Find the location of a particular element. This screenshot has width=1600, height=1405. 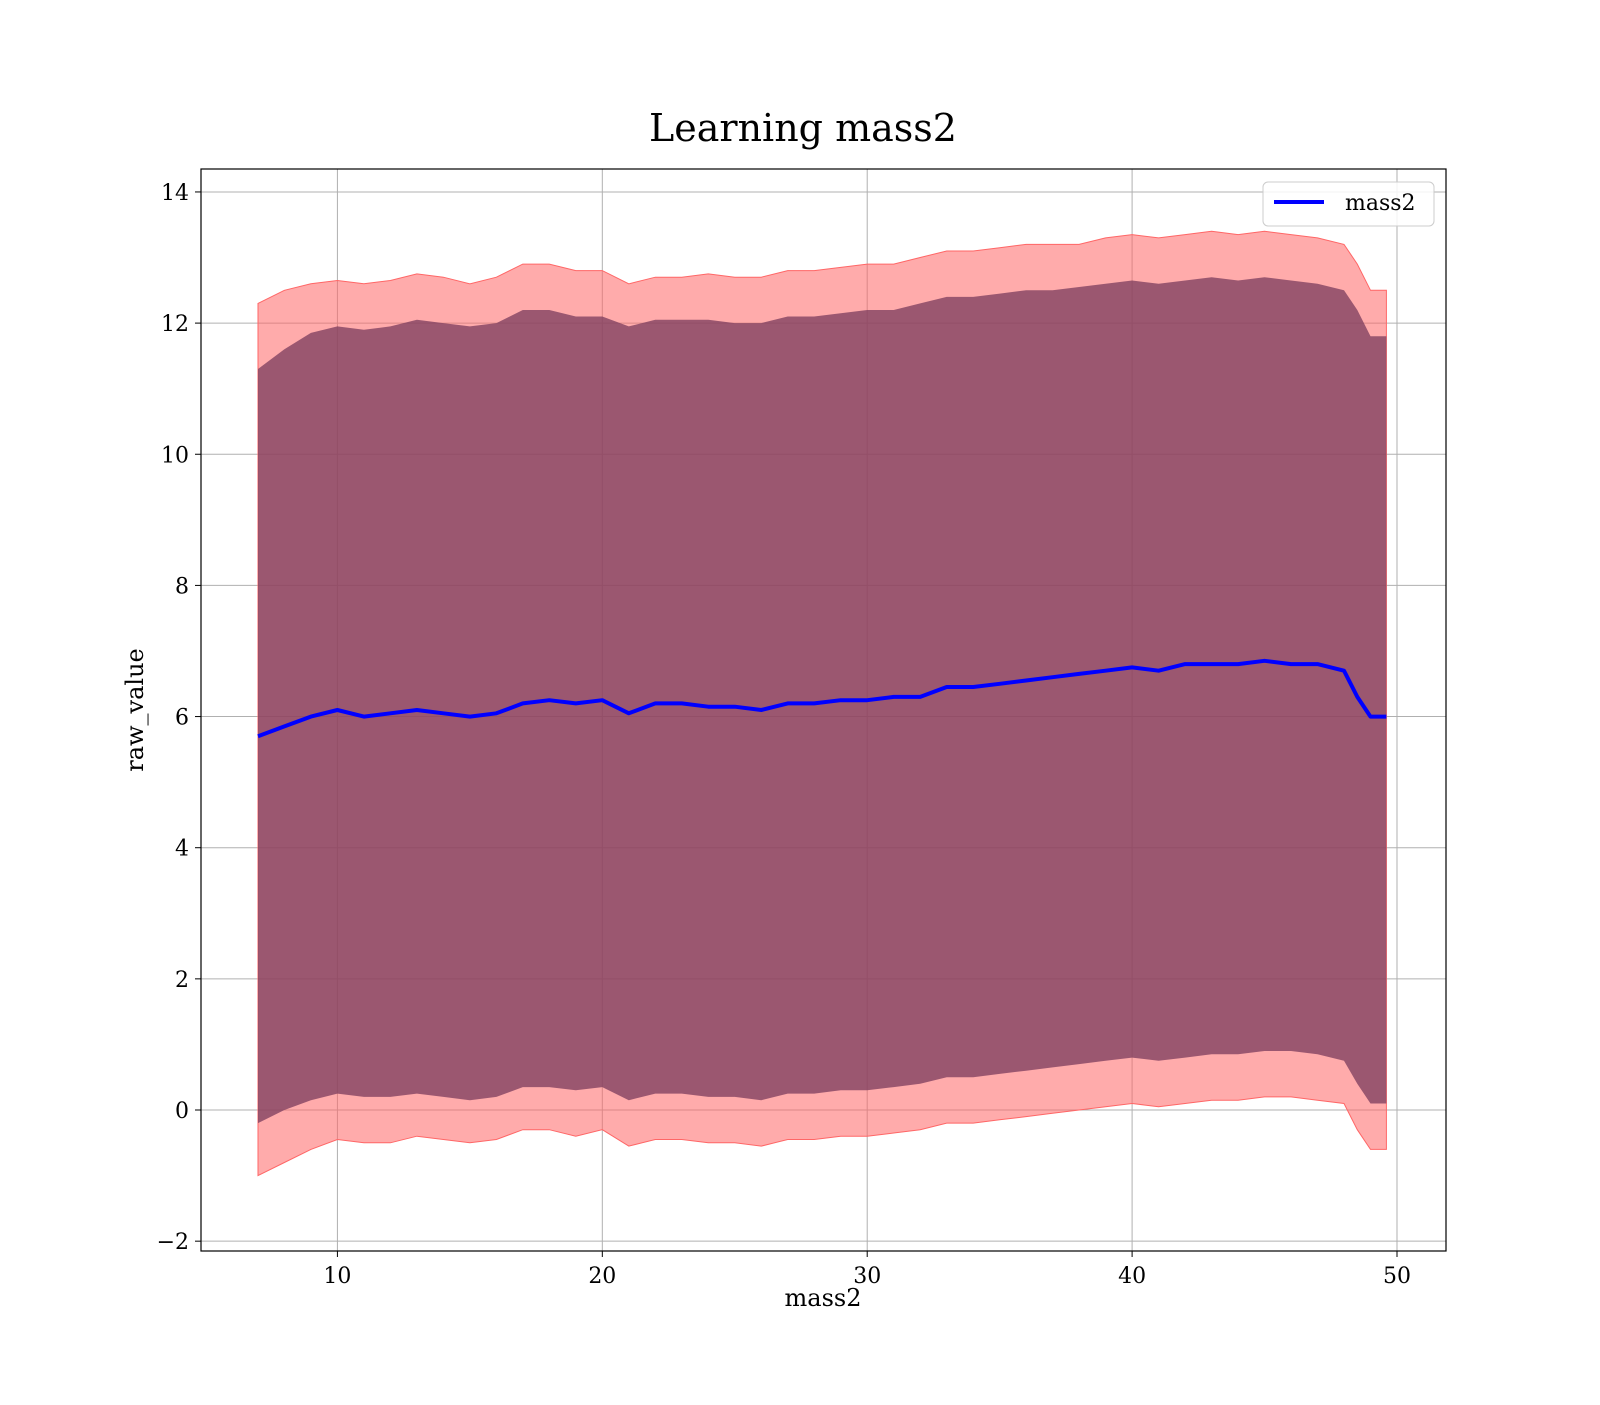

chart-title: Learning mass2 is located at coordinates (803, 128).